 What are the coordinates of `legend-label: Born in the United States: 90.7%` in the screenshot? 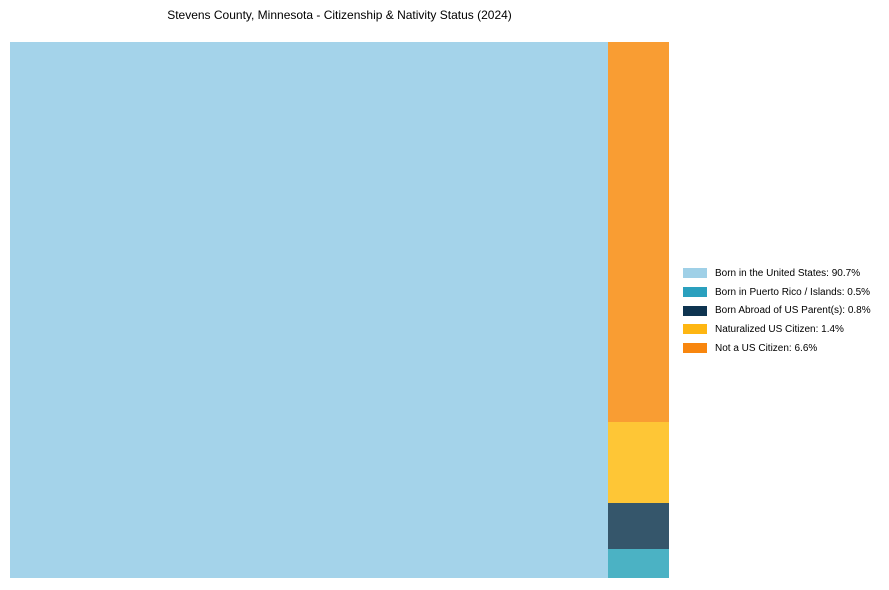 It's located at (788, 273).